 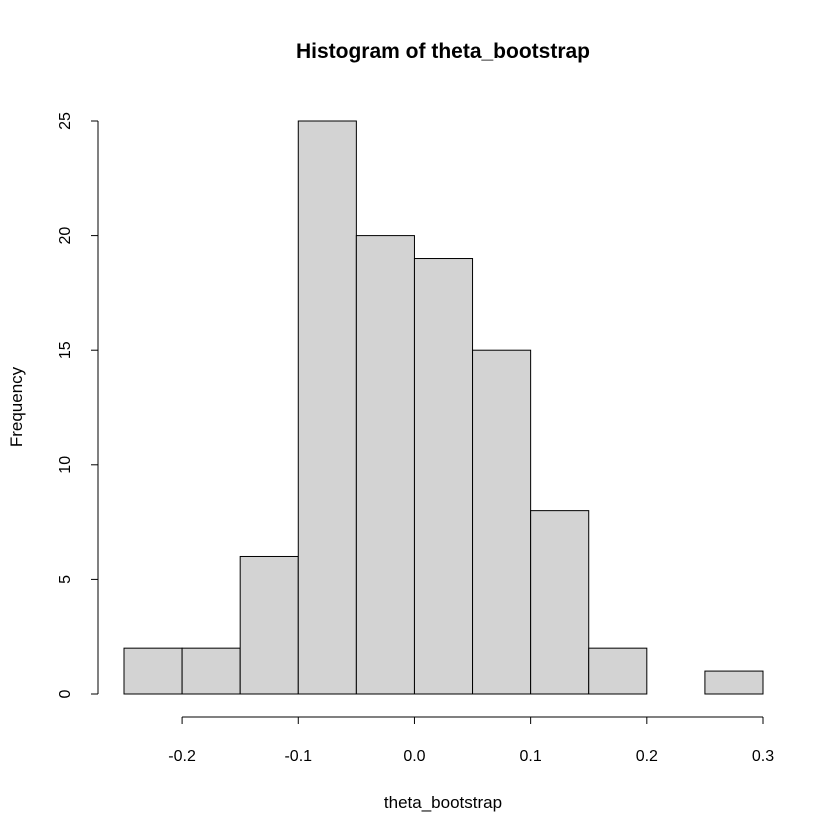 I want to click on y-tick-label: 25, so click(x=65, y=121).